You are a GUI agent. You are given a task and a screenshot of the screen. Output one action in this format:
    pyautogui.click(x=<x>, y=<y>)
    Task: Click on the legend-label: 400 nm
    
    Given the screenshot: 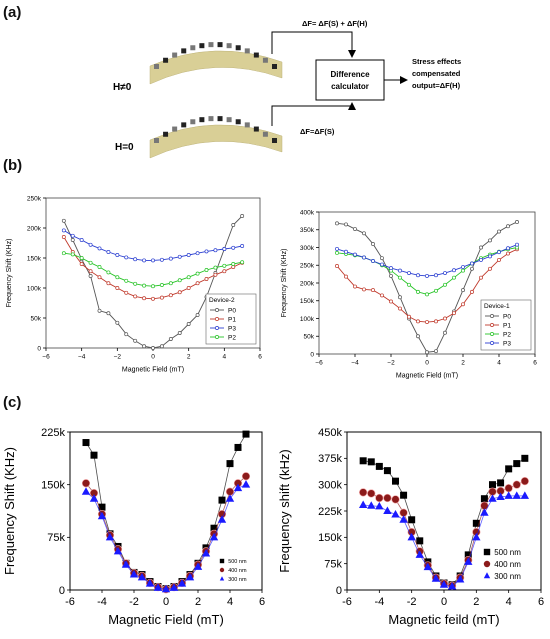 What is the action you would take?
    pyautogui.click(x=237, y=571)
    